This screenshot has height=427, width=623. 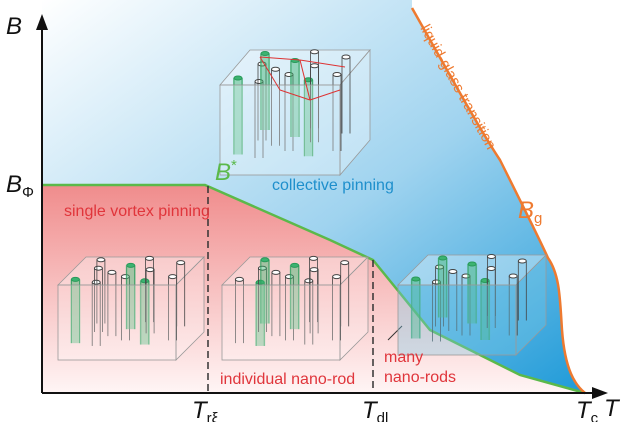 What do you see at coordinates (530, 212) in the screenshot?
I see `b-g-label: Bg` at bounding box center [530, 212].